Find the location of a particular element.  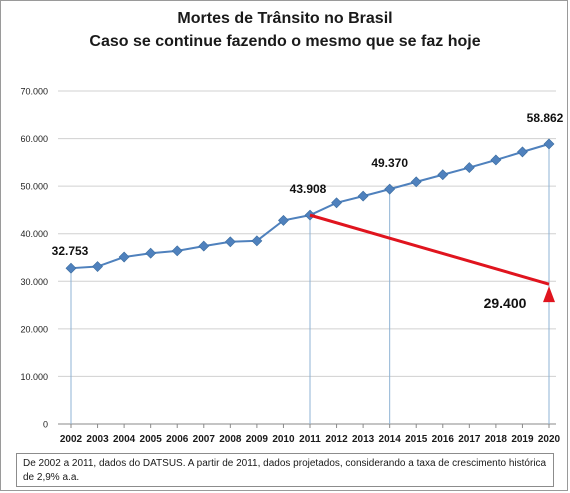

data-label: 49.370 is located at coordinates (389, 163).